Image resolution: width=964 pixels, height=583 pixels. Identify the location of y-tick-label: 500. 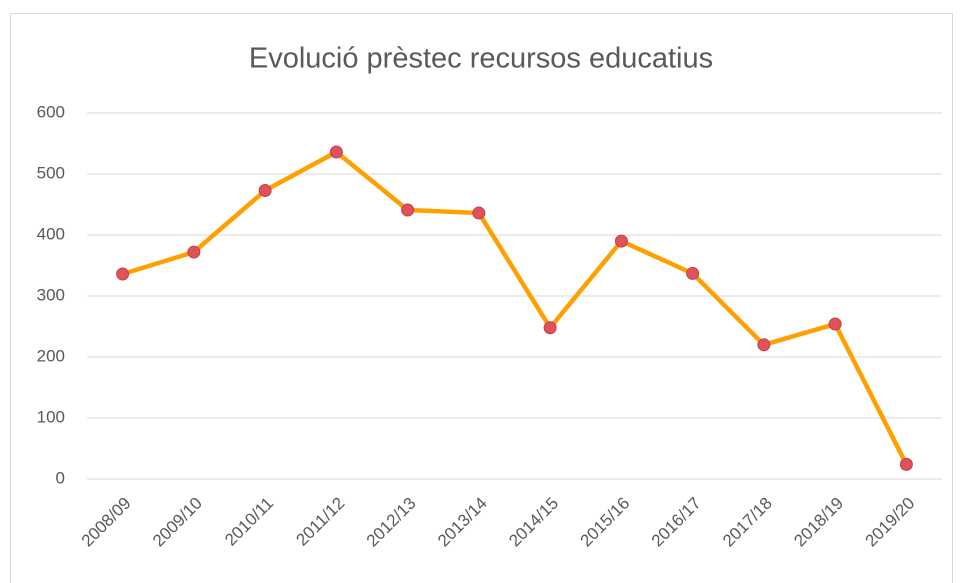
(51, 172).